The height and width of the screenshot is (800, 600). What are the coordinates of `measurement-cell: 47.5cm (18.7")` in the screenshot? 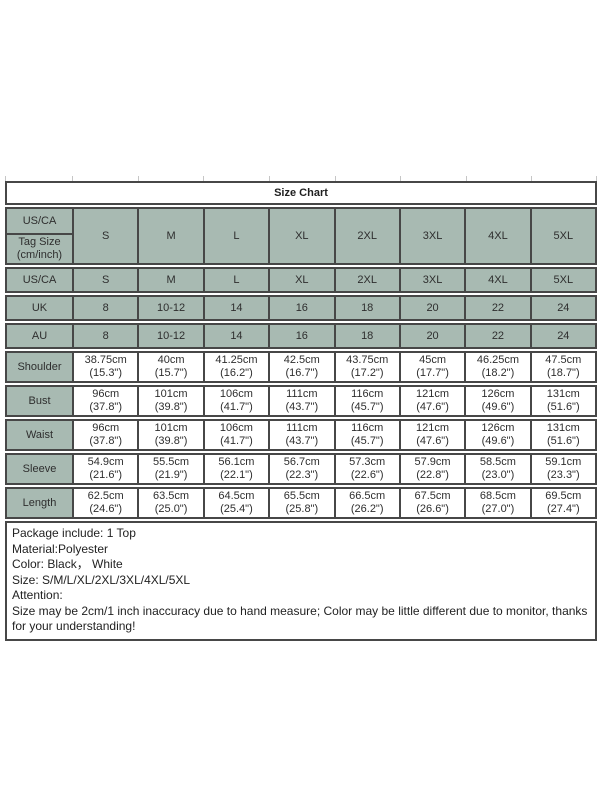 It's located at (563, 367).